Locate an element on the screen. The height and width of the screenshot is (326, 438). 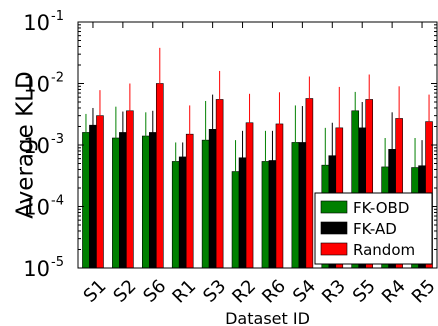
legend: FK-OBD FK-AD Random is located at coordinates (373, 228).